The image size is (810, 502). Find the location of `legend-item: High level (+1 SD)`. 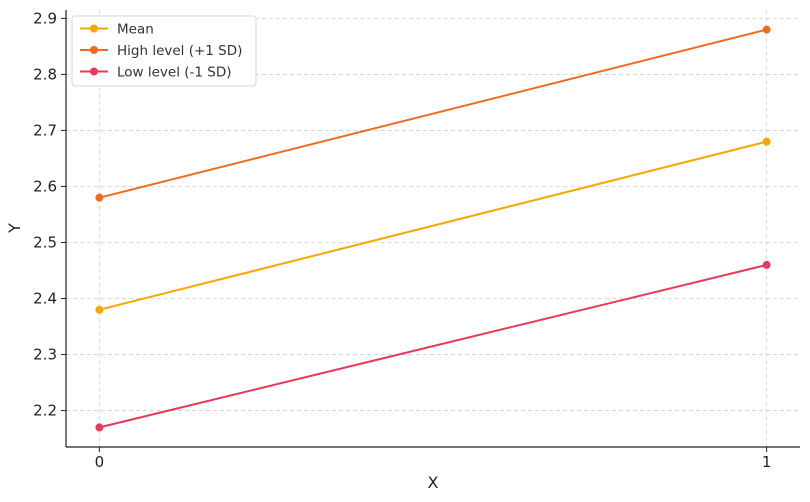

legend-item: High level (+1 SD) is located at coordinates (161, 51).